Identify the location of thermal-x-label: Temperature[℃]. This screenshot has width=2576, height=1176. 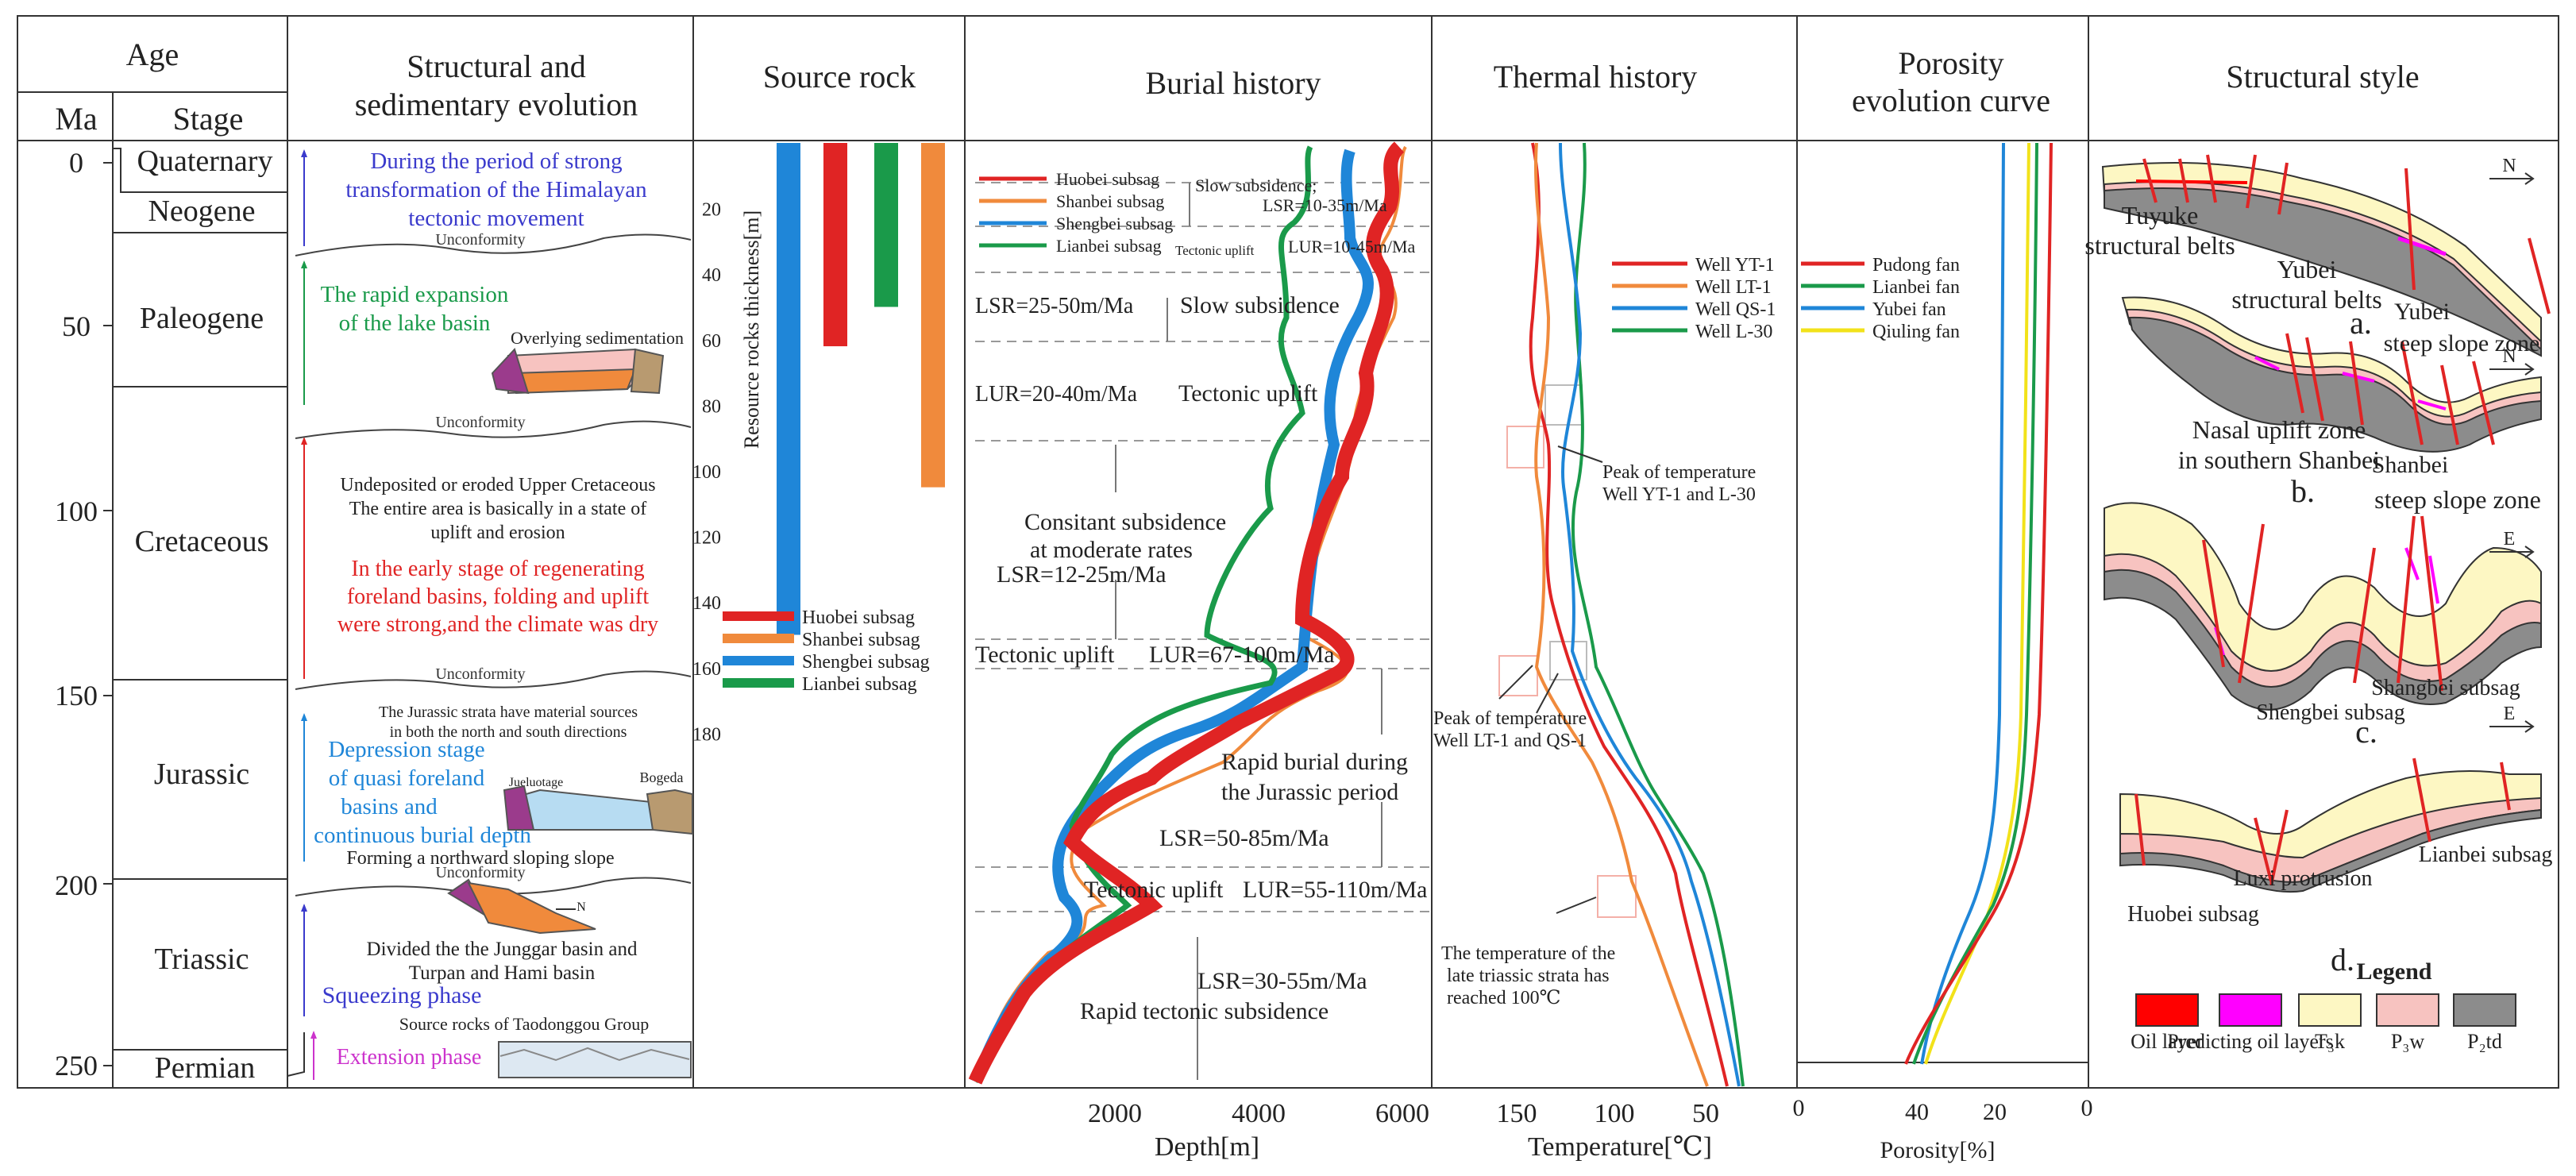
(1620, 1147).